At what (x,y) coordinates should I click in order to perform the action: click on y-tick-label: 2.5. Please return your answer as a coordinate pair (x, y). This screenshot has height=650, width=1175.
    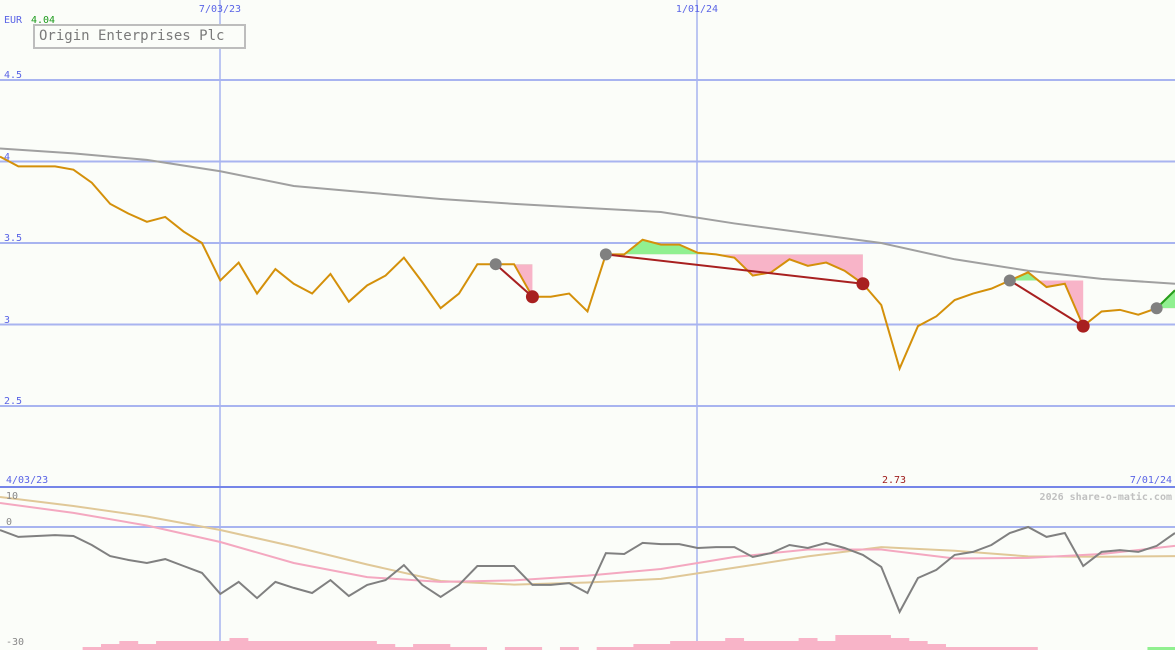
    Looking at the image, I should click on (13, 401).